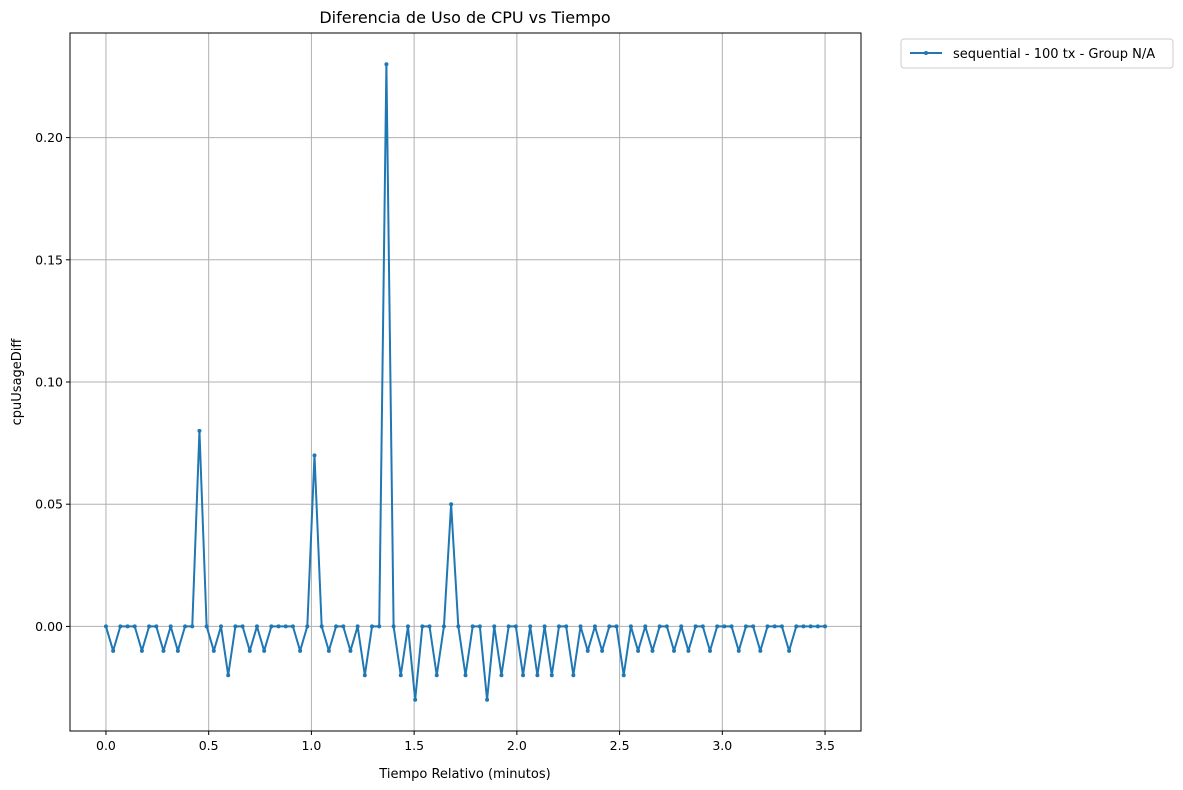 The image size is (1183, 790). What do you see at coordinates (722, 745) in the screenshot?
I see `x-tick-label: 3.0` at bounding box center [722, 745].